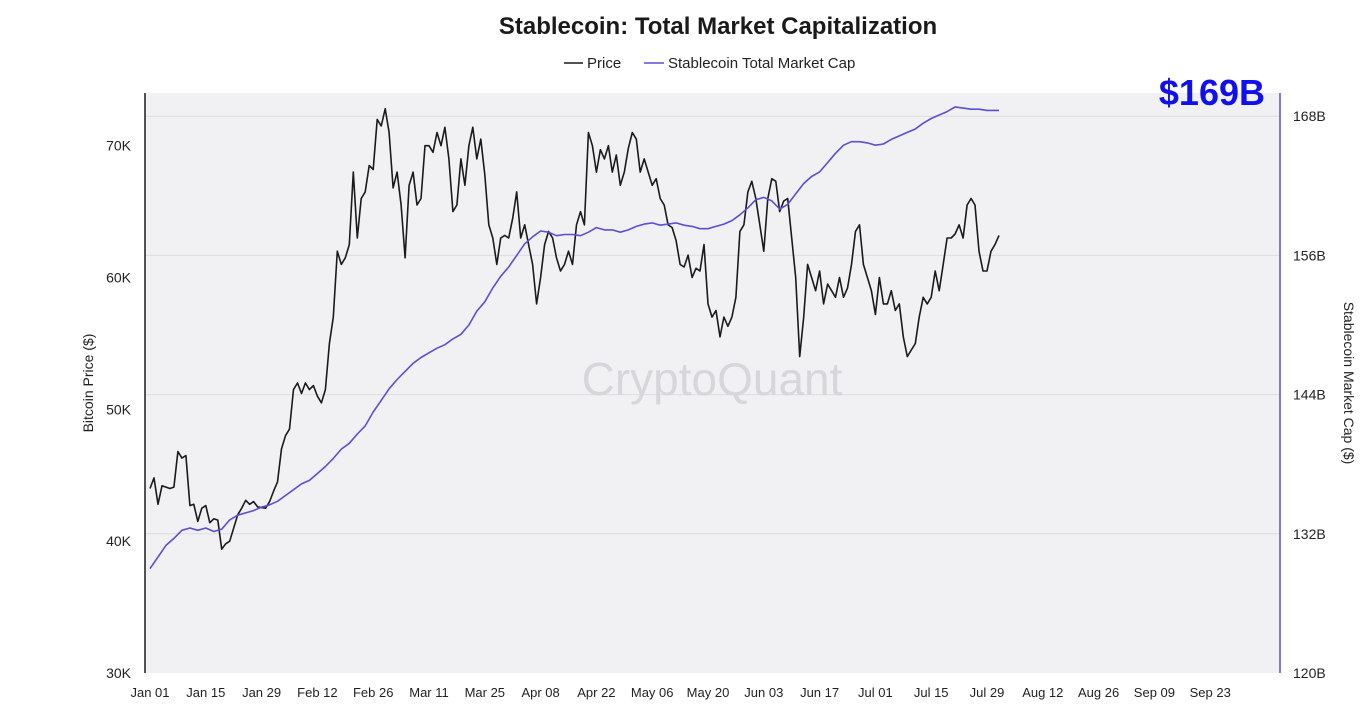 This screenshot has height=706, width=1361. Describe the element at coordinates (1210, 692) in the screenshot. I see `x-tick-label: Sep 23` at that location.